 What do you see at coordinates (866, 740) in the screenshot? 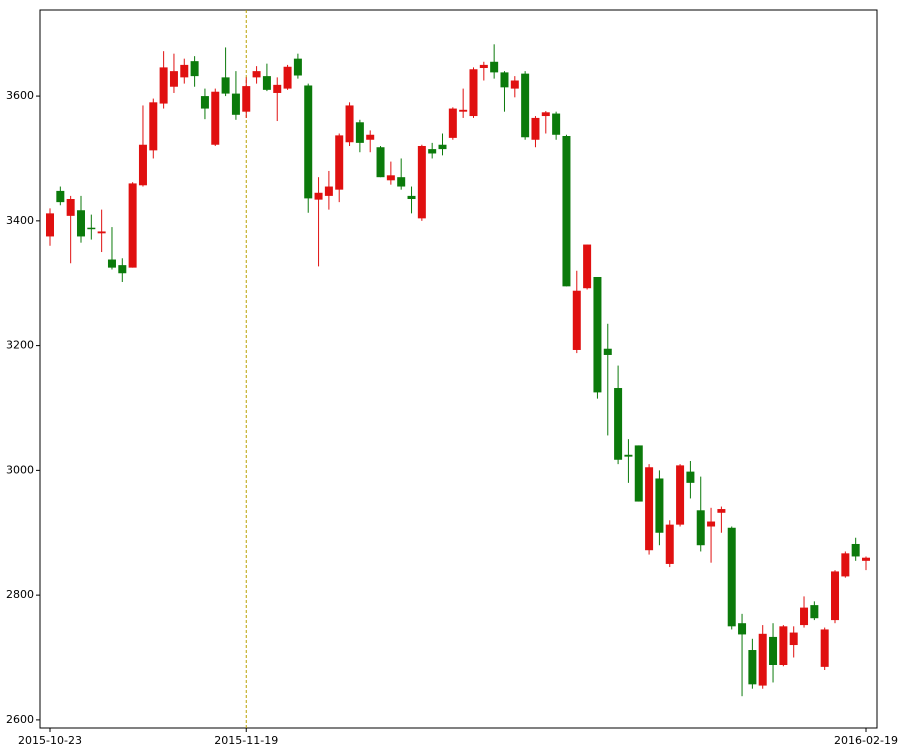
I see `x-tick-label: 2016-02-19` at bounding box center [866, 740].